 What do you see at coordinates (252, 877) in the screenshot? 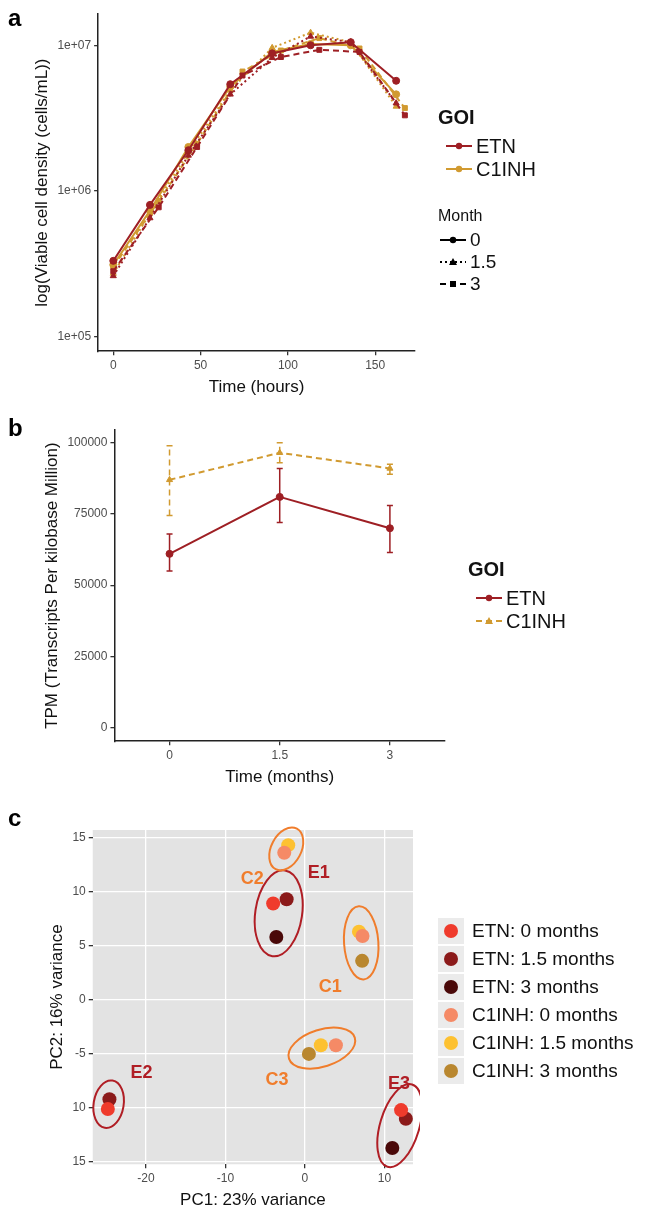
I see `annotation: C2` at bounding box center [252, 877].